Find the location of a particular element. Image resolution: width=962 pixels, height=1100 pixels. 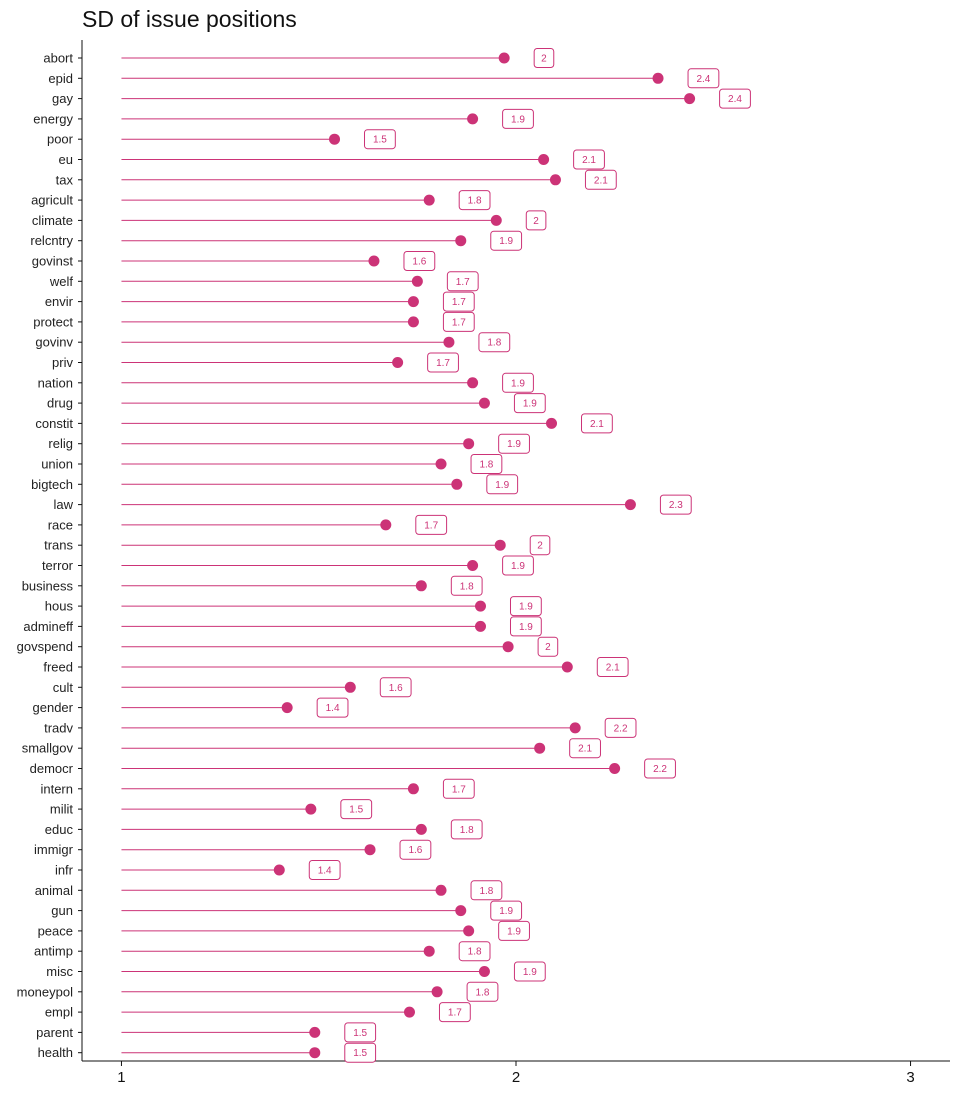

category-label: gender is located at coordinates (53, 707).